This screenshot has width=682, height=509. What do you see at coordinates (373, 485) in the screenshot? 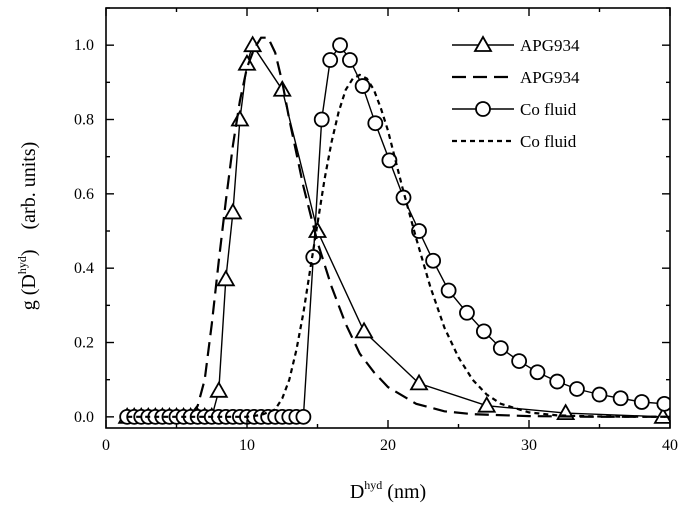
I see `x-axis-title-sup: hyd` at bounding box center [373, 485].